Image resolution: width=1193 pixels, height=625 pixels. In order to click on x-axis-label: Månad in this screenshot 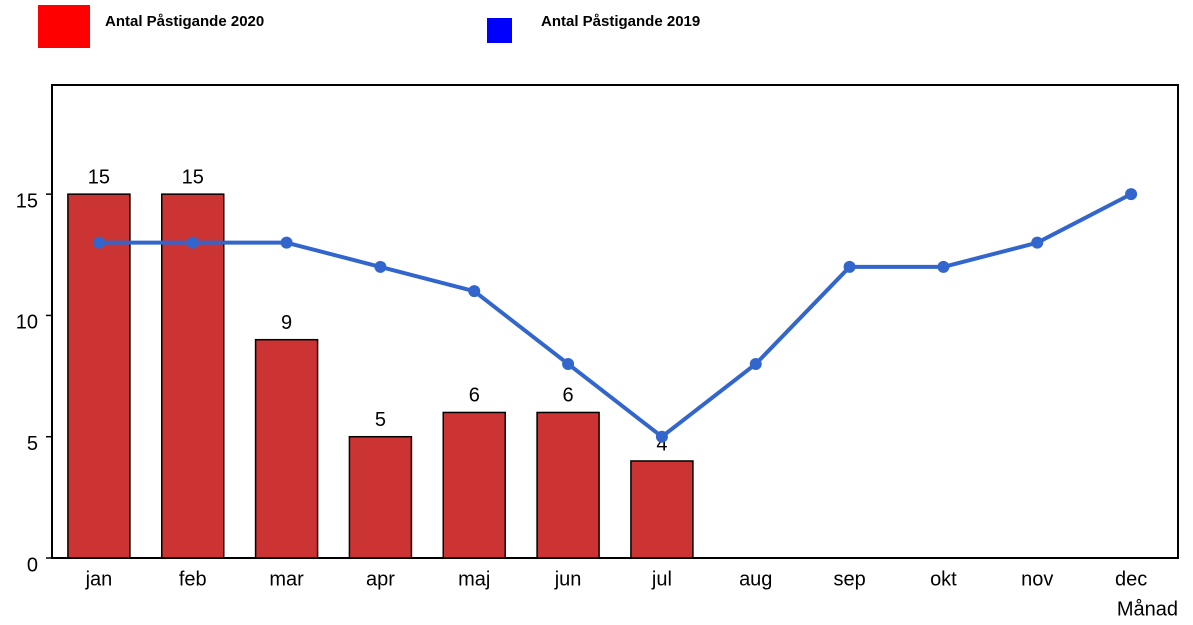, I will do `click(1147, 609)`.